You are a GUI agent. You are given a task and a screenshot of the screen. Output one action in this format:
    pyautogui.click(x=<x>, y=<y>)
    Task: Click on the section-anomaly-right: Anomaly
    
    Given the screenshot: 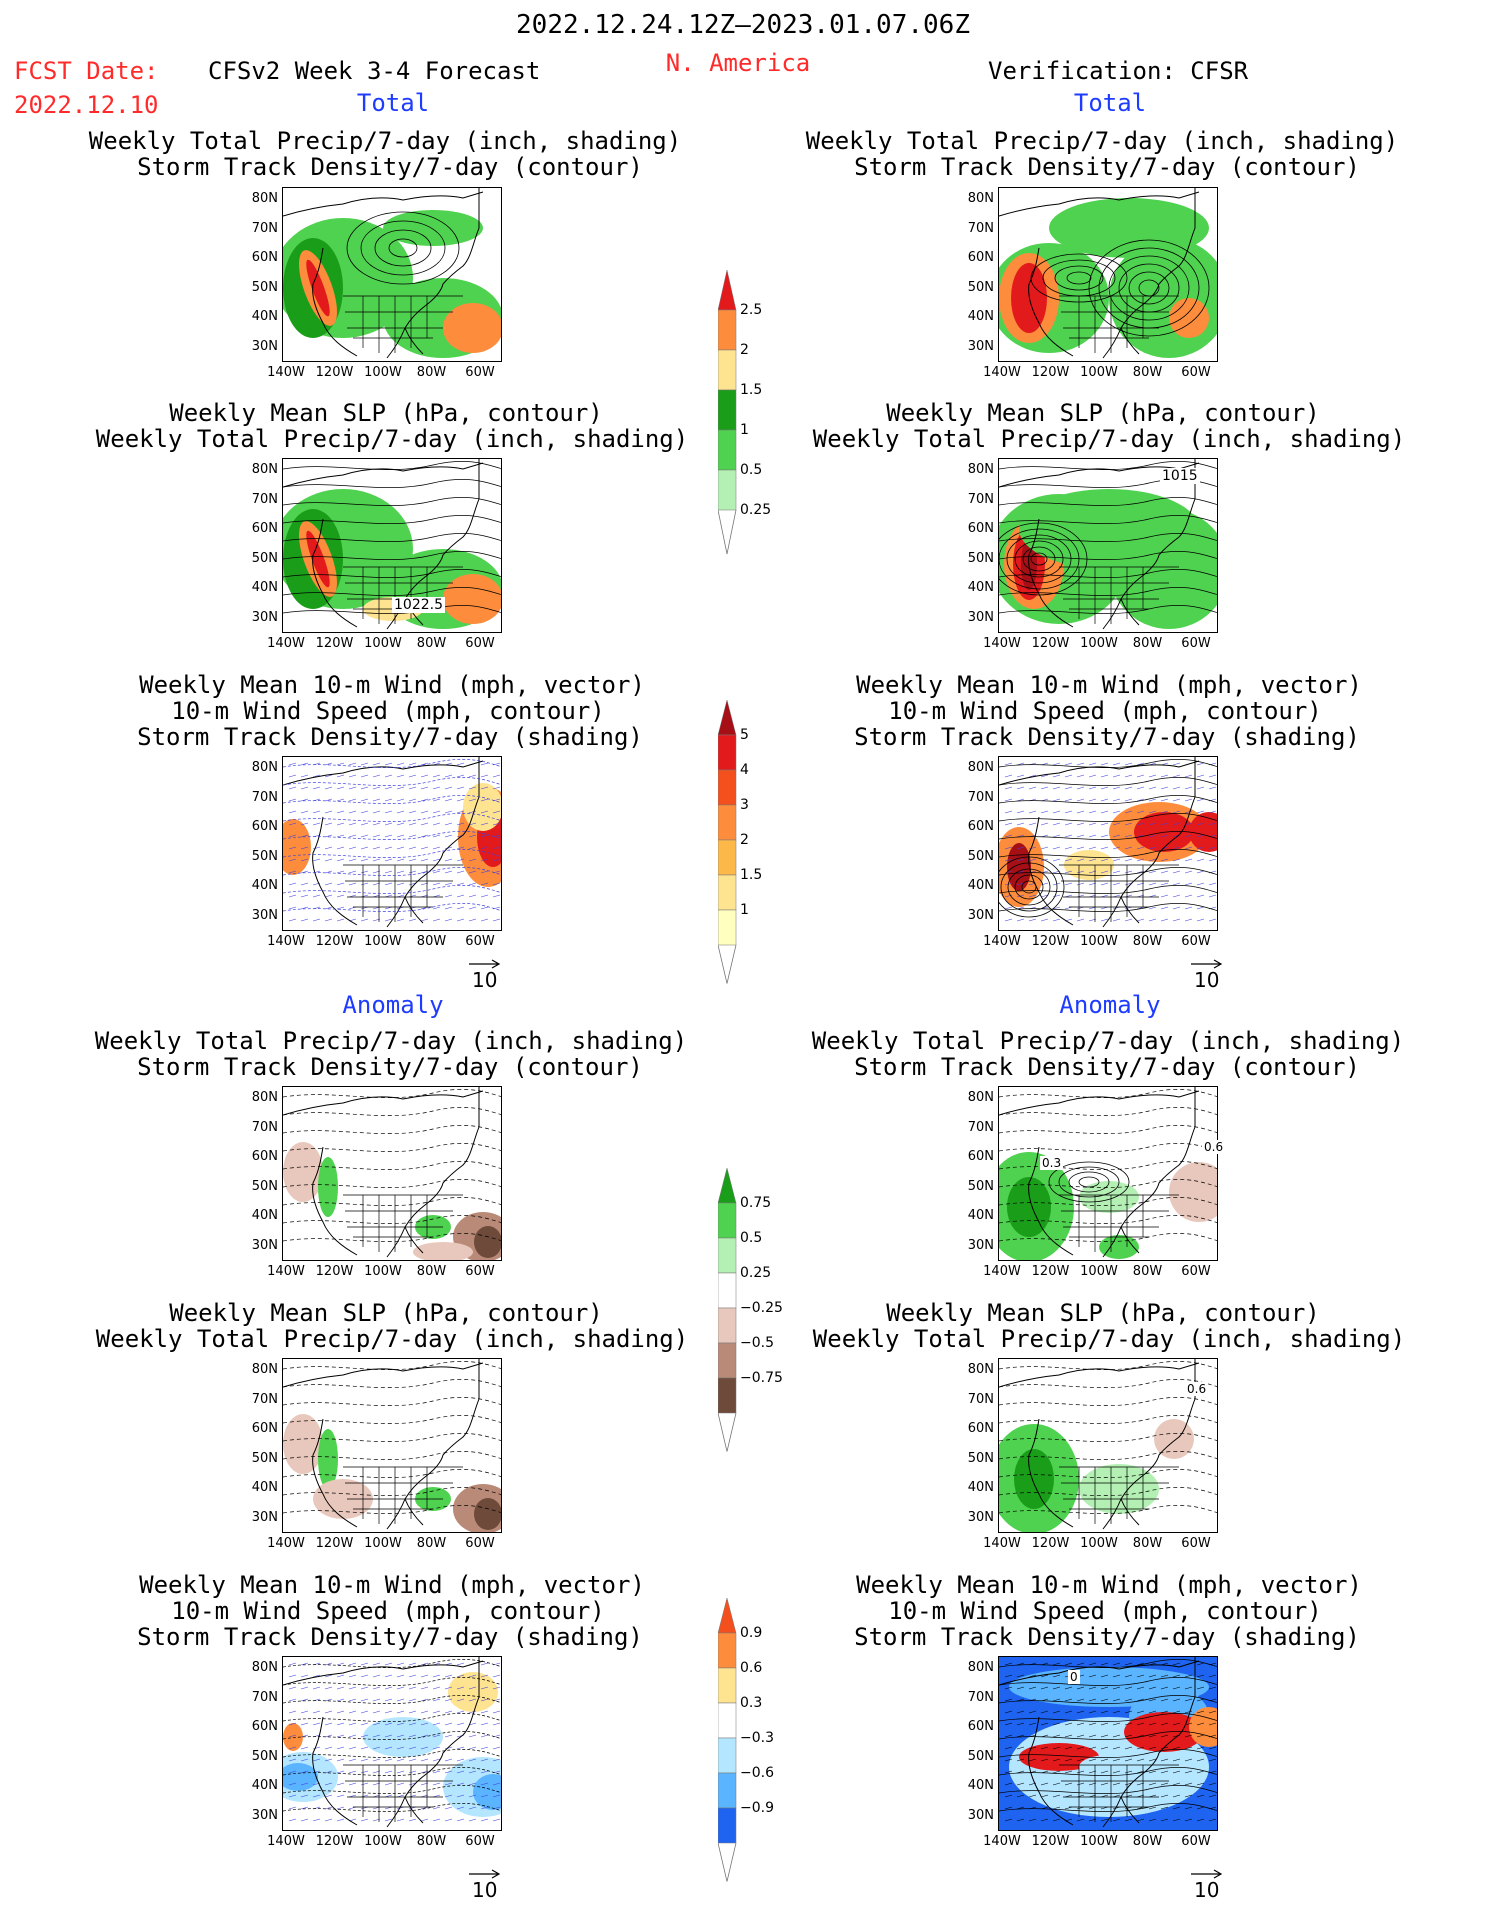 What is the action you would take?
    pyautogui.click(x=1110, y=1005)
    